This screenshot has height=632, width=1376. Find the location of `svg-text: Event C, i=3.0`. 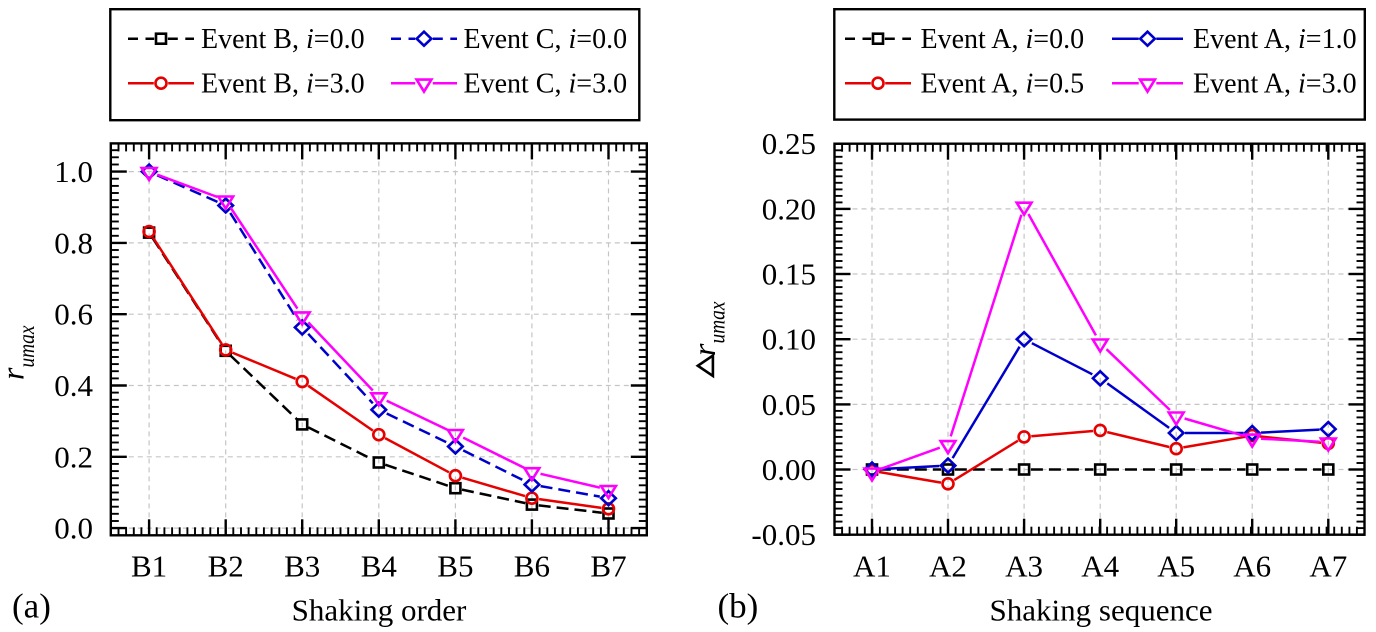

svg-text: Event C, i=3.0 is located at coordinates (546, 84).